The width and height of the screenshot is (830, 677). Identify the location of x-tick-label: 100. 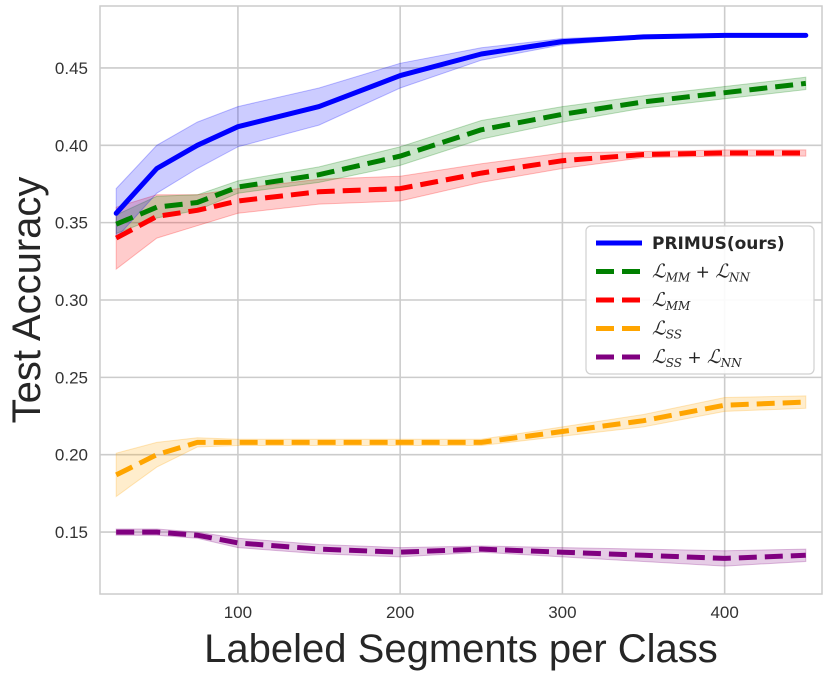
(238, 612).